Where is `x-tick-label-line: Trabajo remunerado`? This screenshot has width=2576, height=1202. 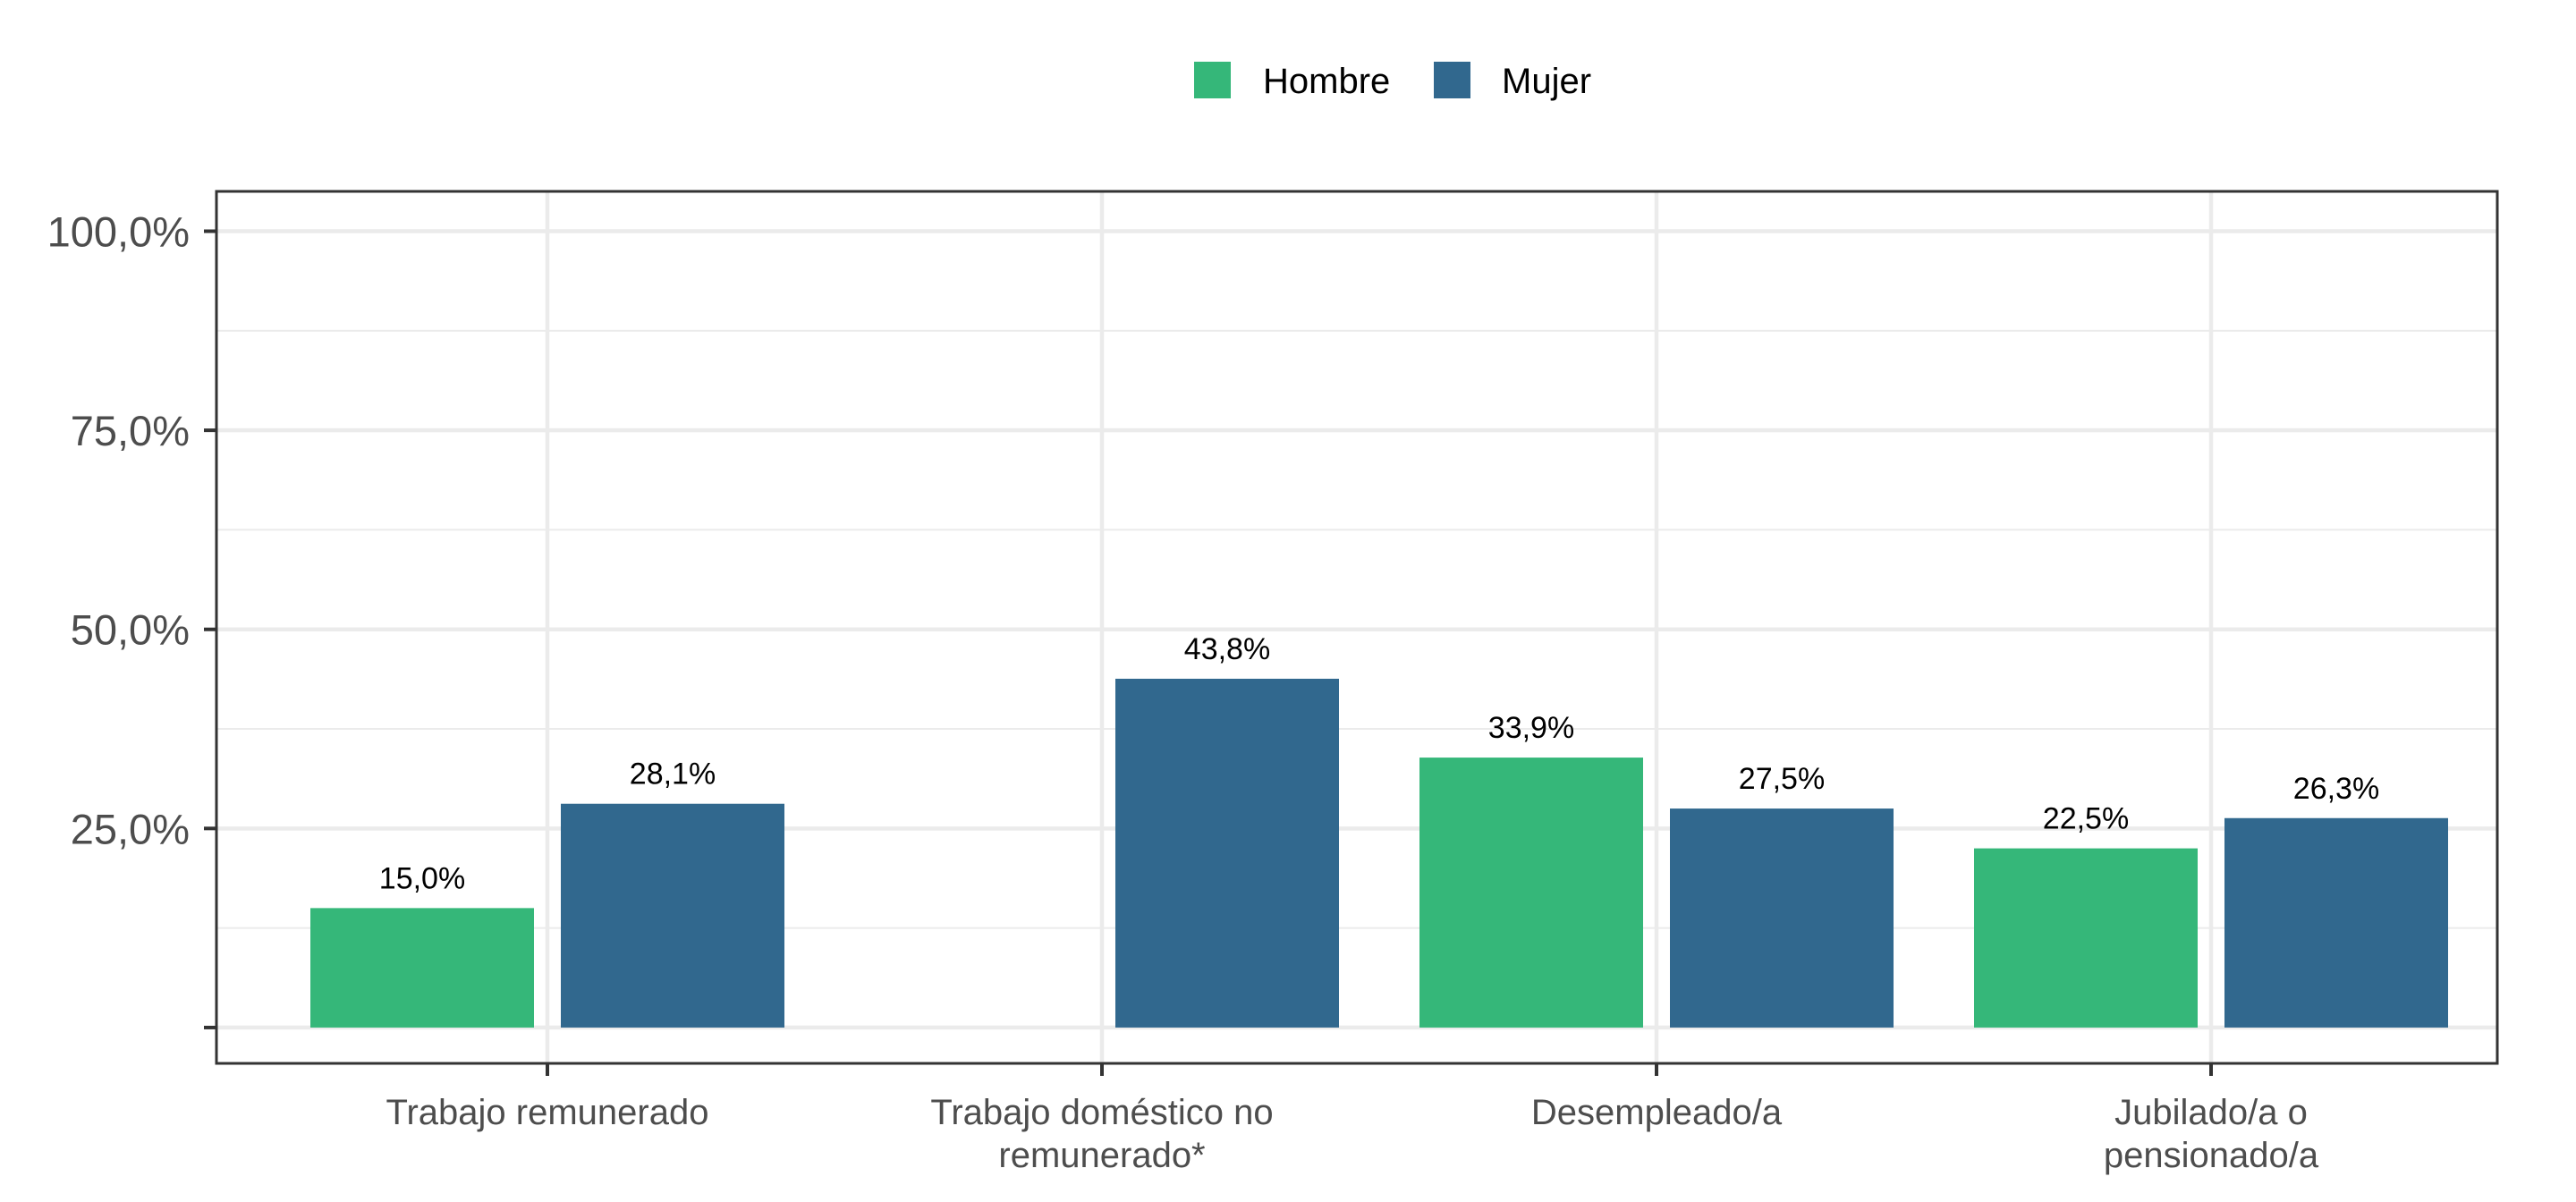 x-tick-label-line: Trabajo remunerado is located at coordinates (547, 1112).